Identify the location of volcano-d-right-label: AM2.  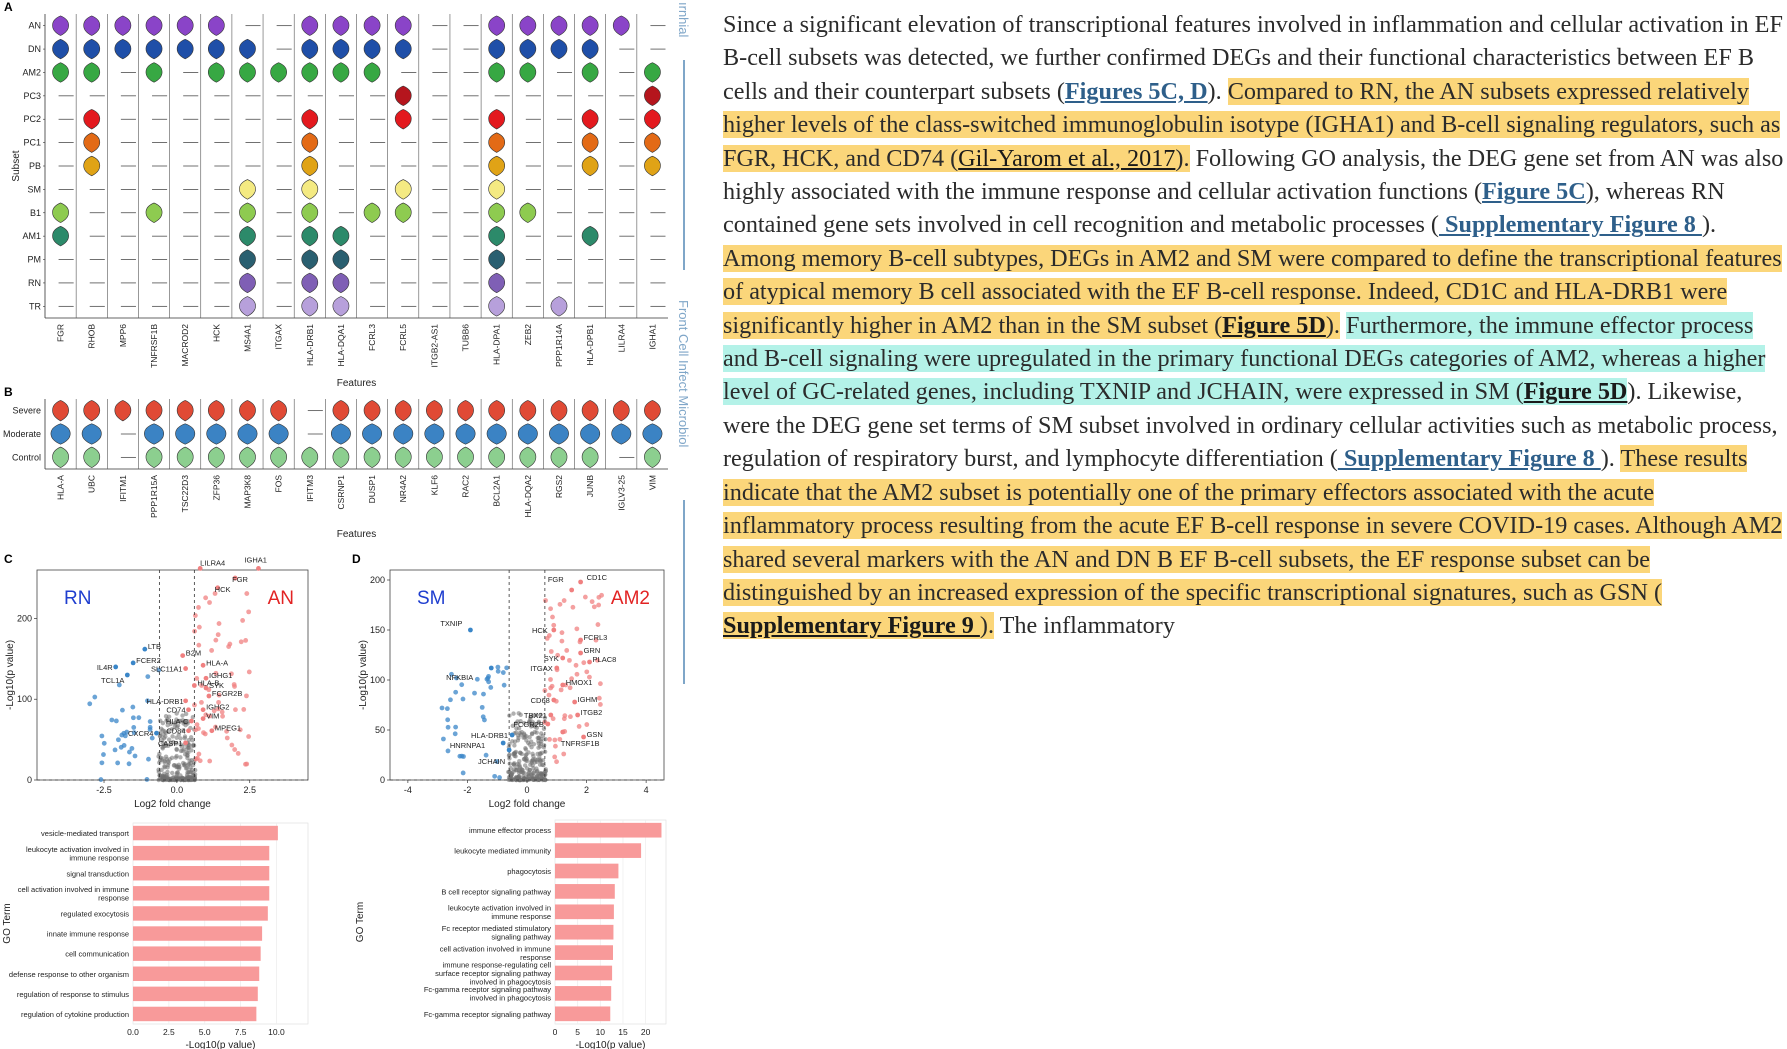
(630, 598).